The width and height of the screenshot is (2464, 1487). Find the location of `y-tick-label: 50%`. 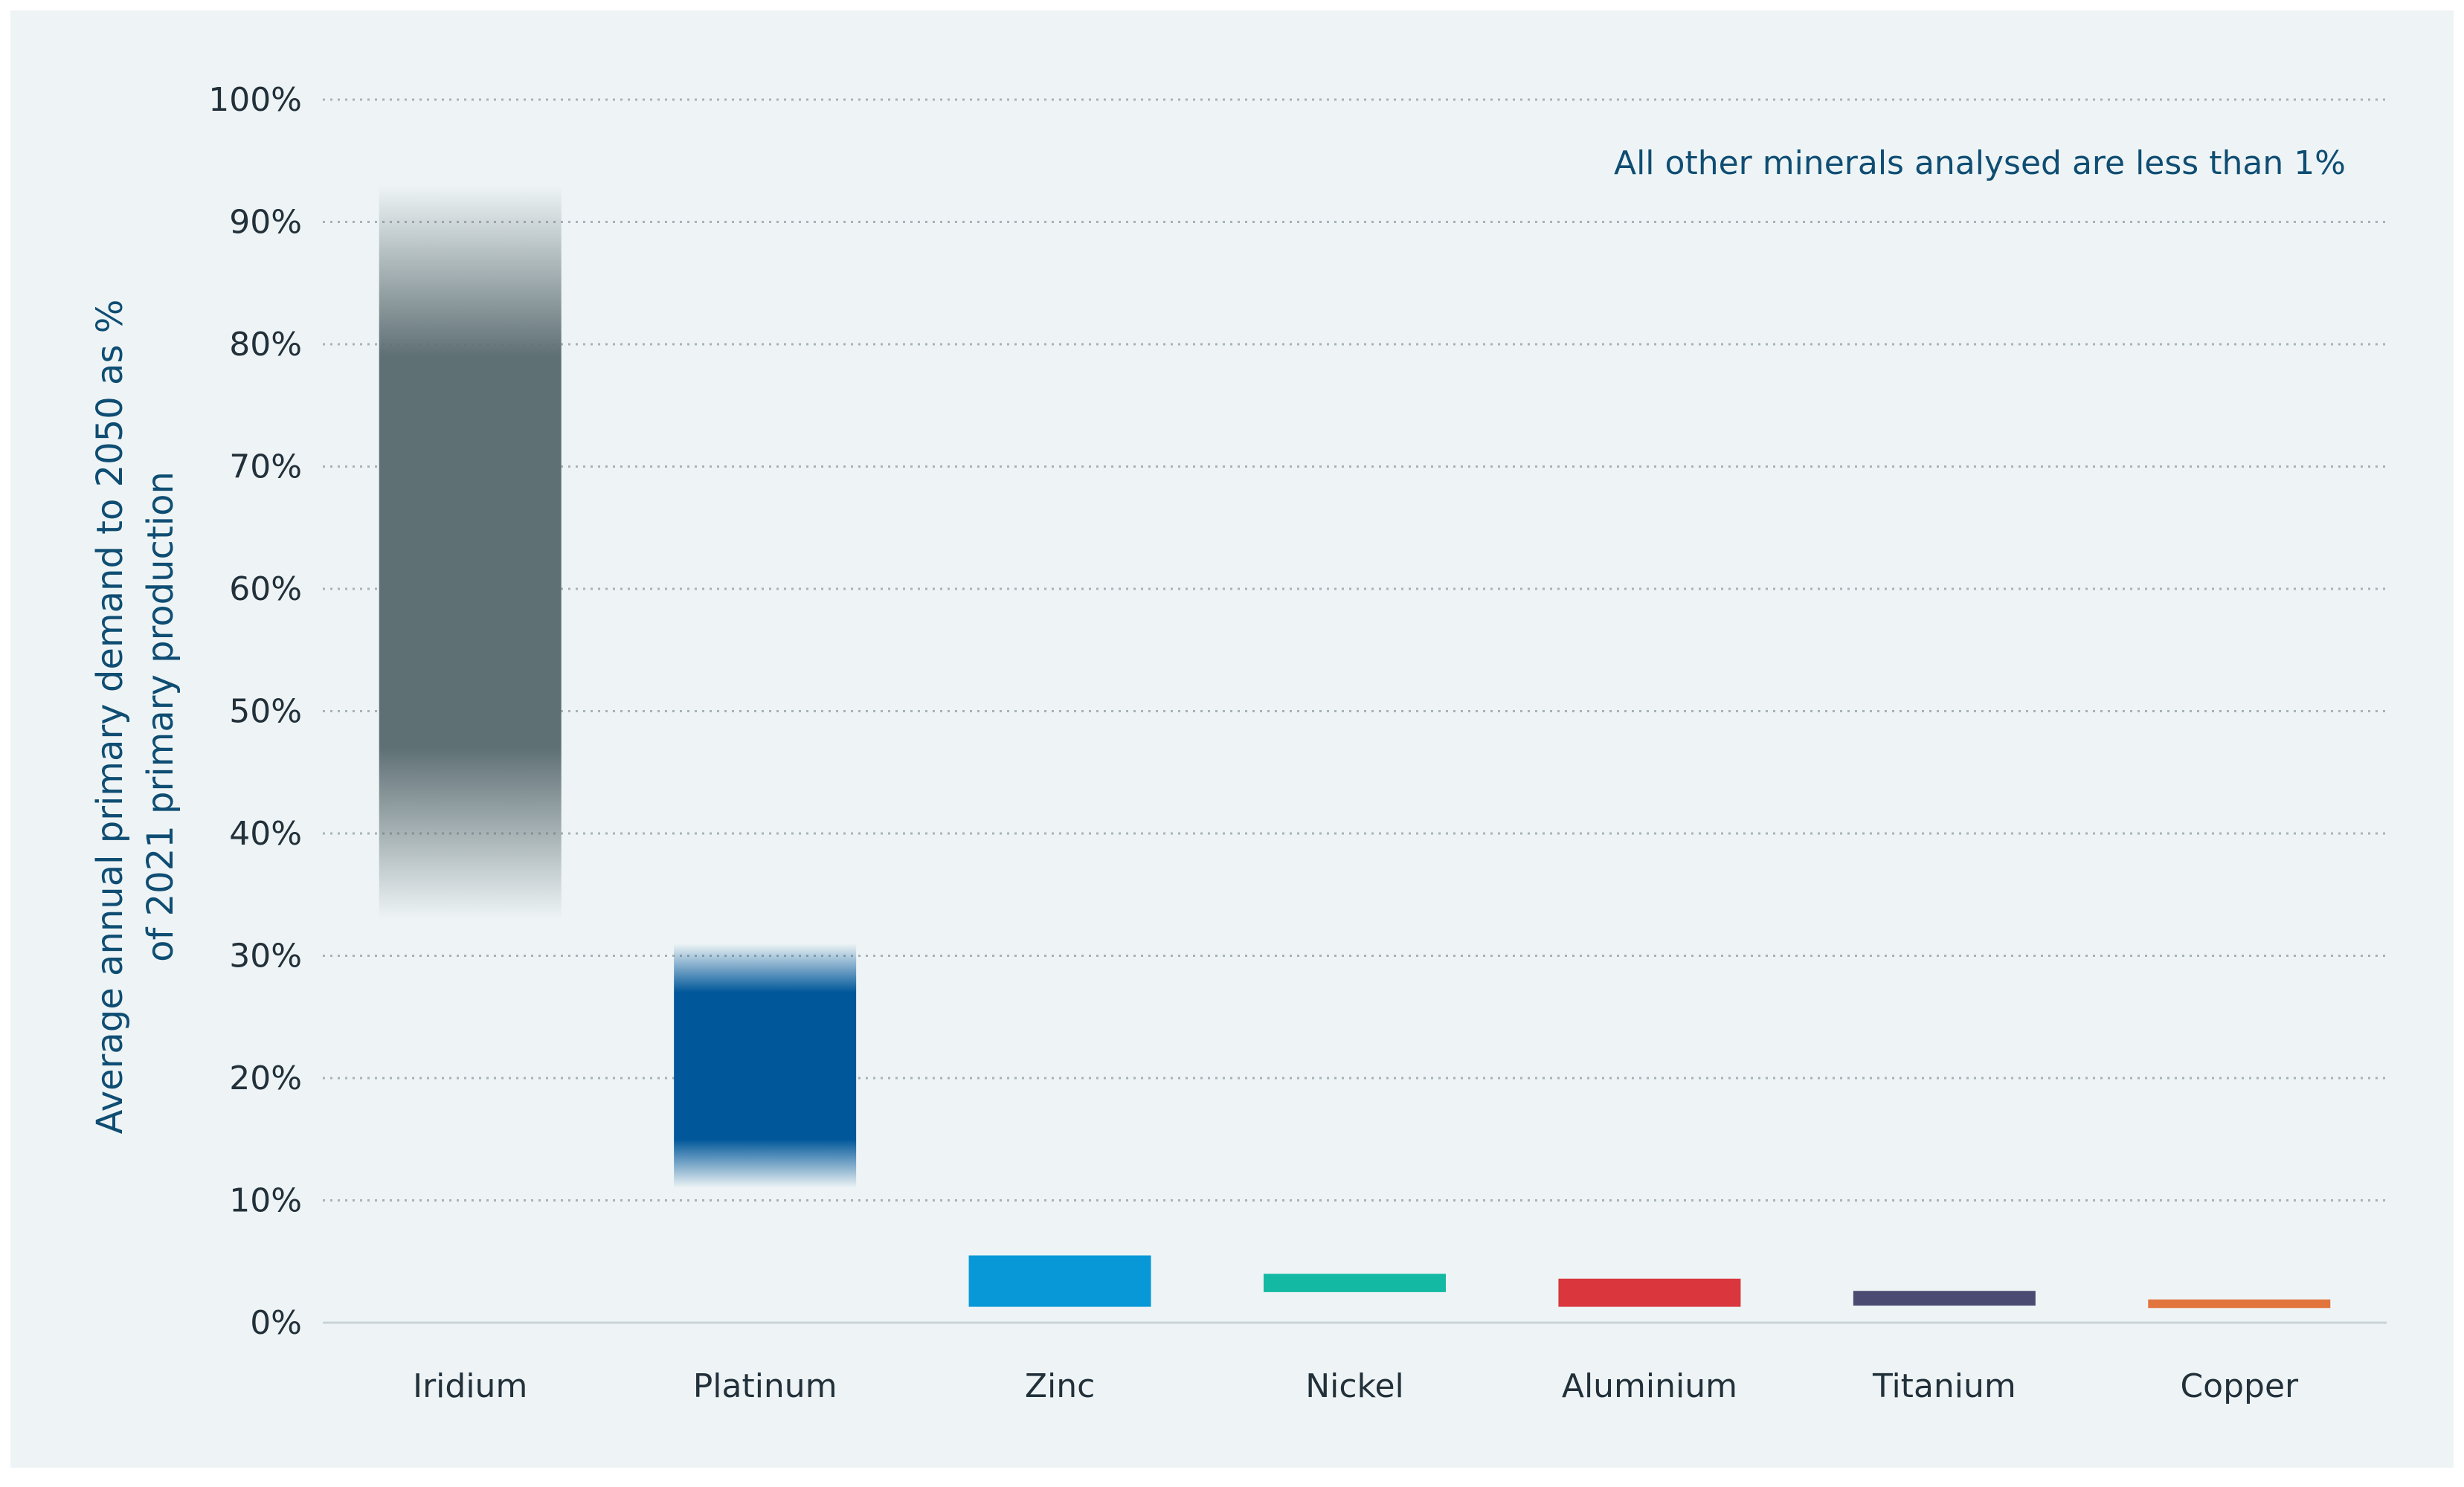

y-tick-label: 50% is located at coordinates (265, 712).